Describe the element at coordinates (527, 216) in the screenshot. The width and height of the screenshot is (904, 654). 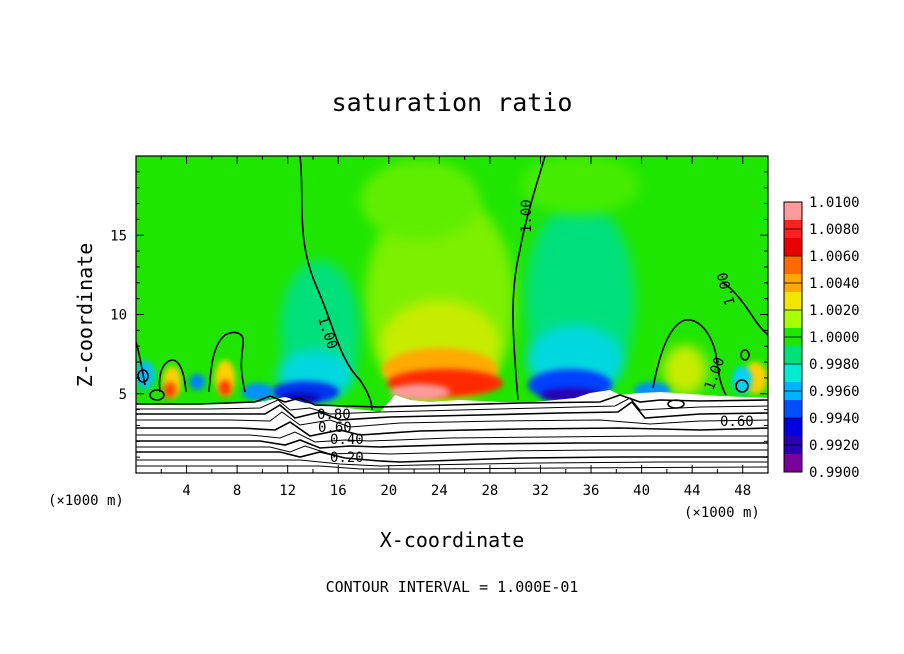
I see `contour-label: 1.00` at that location.